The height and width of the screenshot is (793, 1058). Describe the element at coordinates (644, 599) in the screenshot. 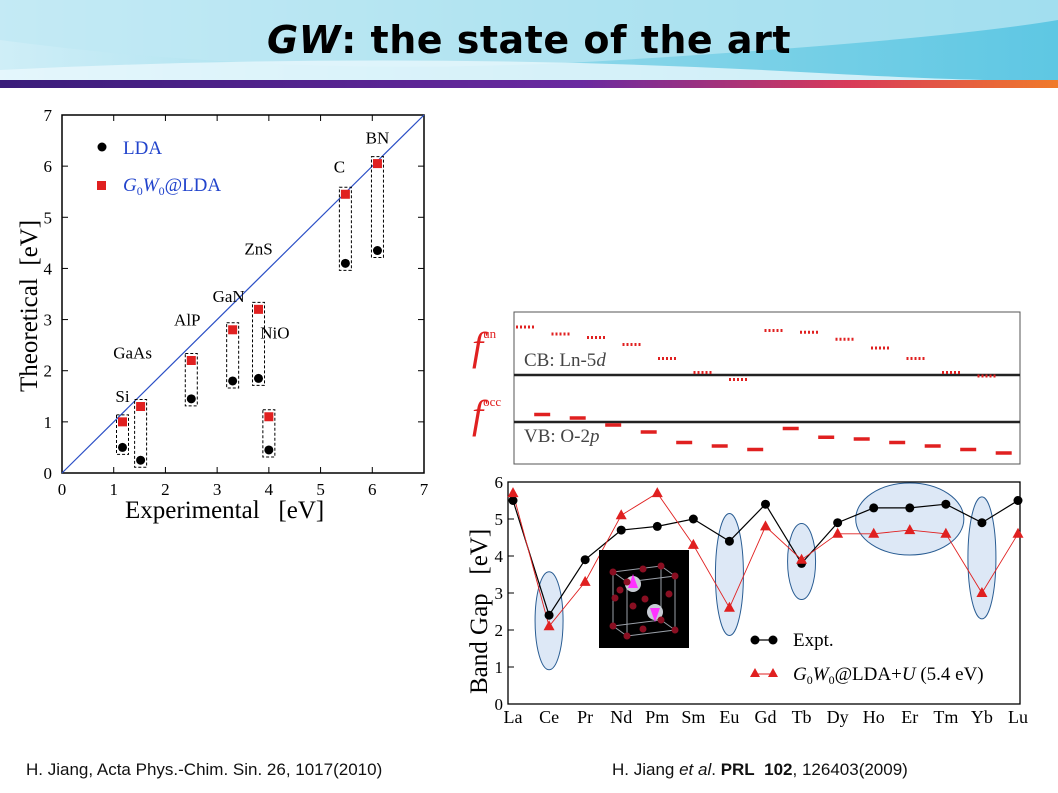

I see `crystal-structure-image` at that location.